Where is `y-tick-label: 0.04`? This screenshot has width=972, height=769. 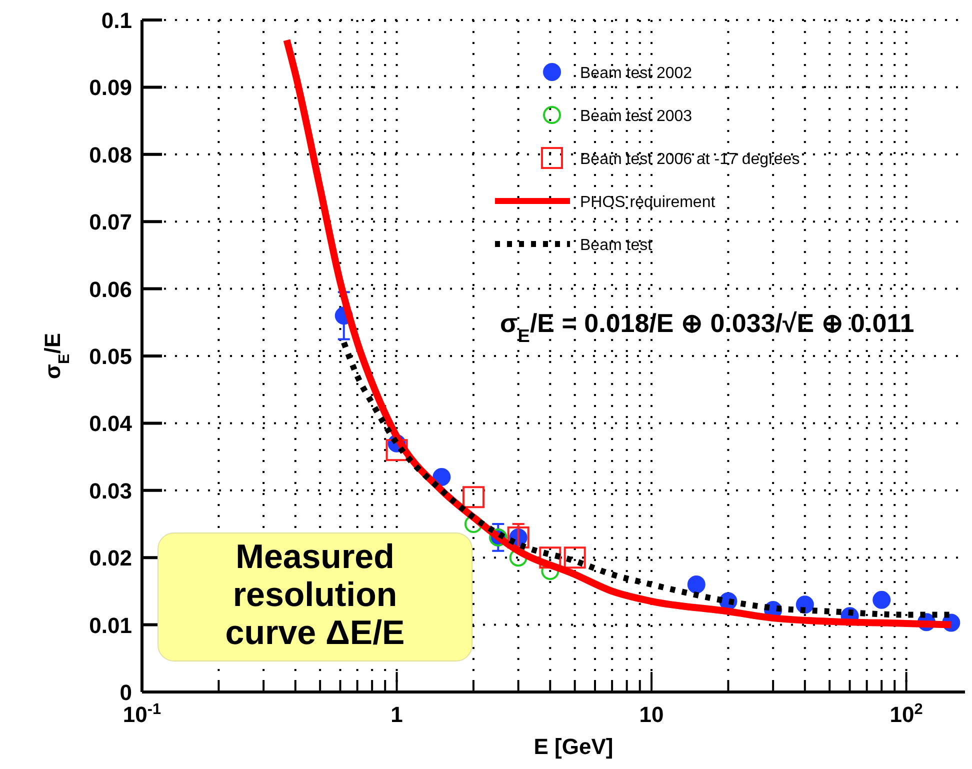 y-tick-label: 0.04 is located at coordinates (111, 423).